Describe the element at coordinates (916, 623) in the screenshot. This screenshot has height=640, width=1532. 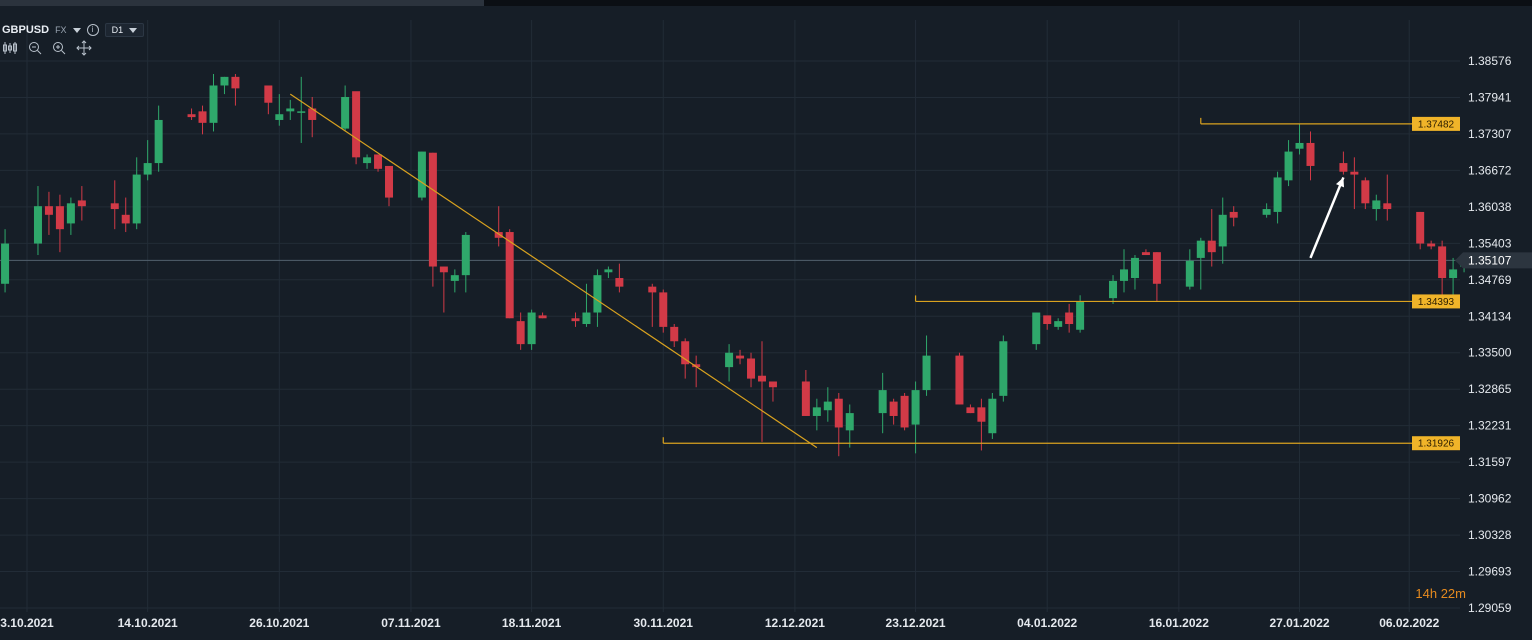
I see `x-tick-label: 23.12.2021` at that location.